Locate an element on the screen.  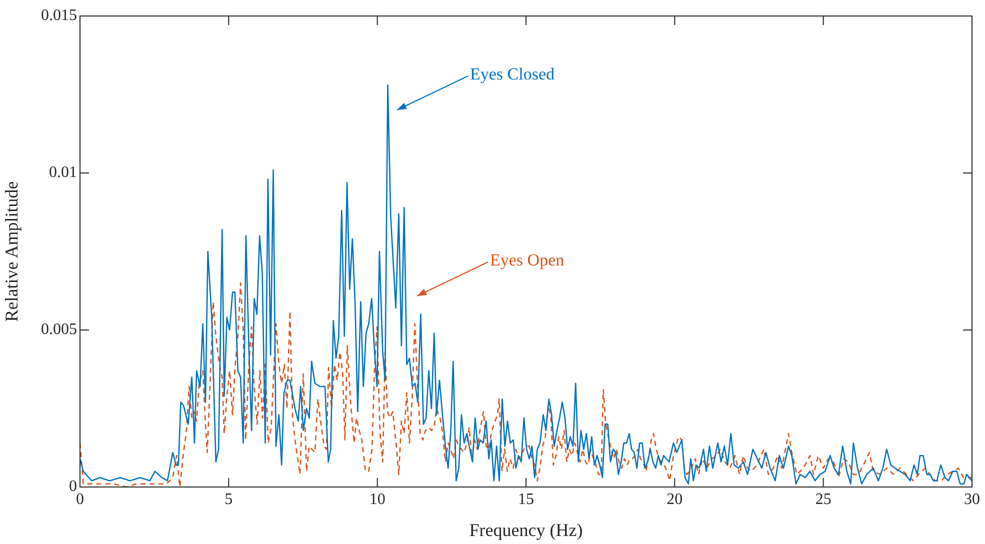
annotation: Eyes Open is located at coordinates (527, 260).